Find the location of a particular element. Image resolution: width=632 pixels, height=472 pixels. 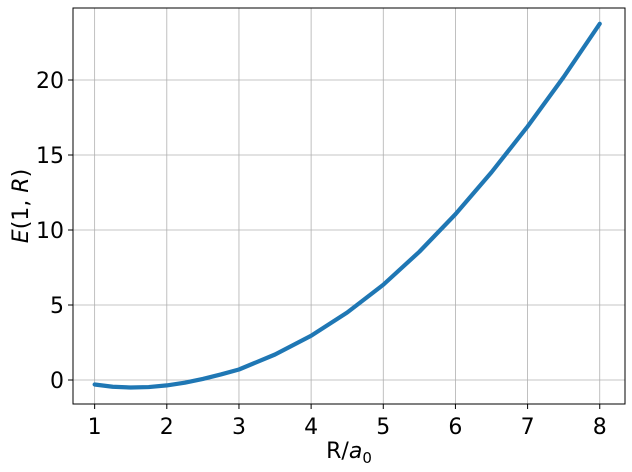

y-axis-label: E(1, R) is located at coordinates (21, 206).